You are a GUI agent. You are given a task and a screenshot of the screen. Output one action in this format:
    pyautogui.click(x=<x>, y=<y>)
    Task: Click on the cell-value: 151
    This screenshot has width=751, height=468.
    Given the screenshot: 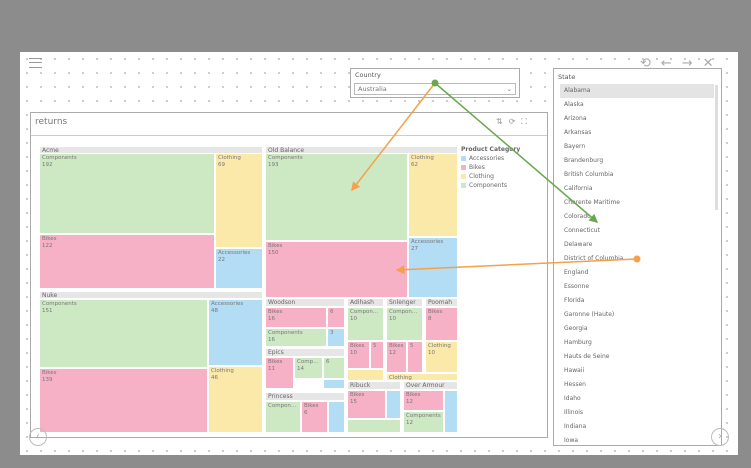 What is the action you would take?
    pyautogui.click(x=47, y=311)
    